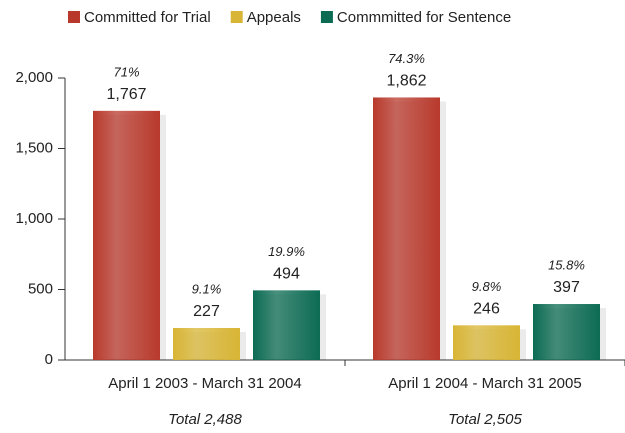 Image resolution: width=625 pixels, height=433 pixels. What do you see at coordinates (566, 287) in the screenshot?
I see `value-label: 397` at bounding box center [566, 287].